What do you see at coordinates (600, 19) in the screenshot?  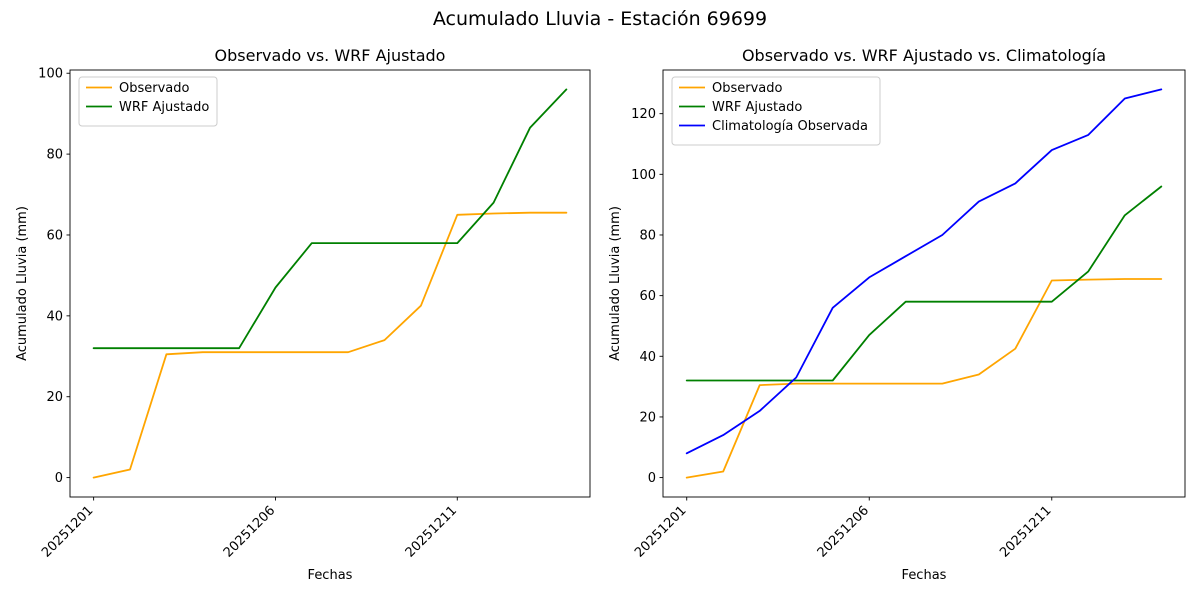 I see `figure-title: Acumulado Lluvia - Estación 69699` at bounding box center [600, 19].